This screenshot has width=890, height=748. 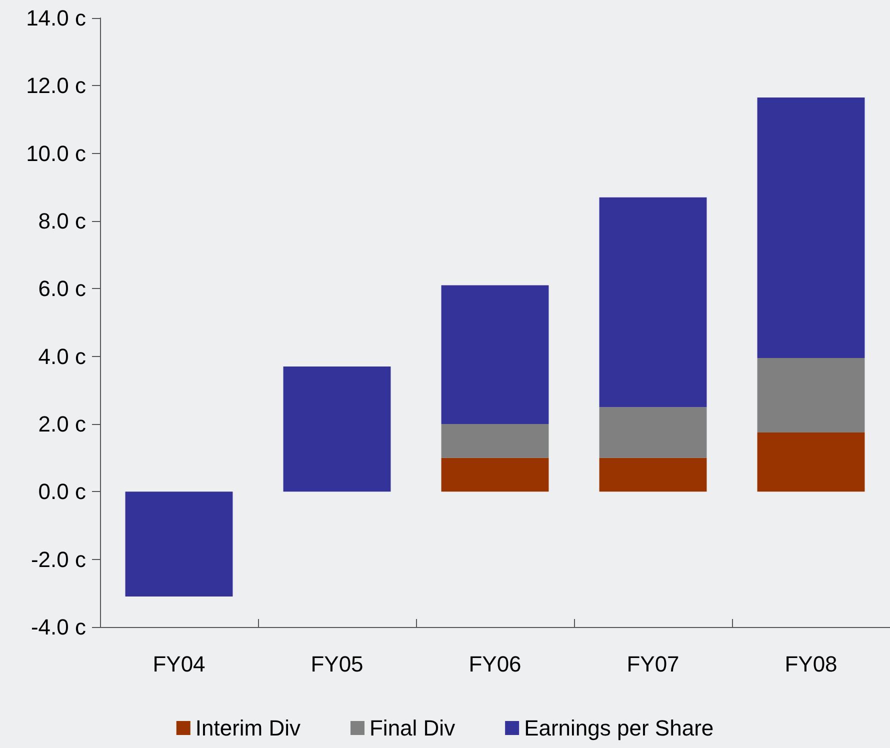 What do you see at coordinates (56, 153) in the screenshot?
I see `y-tick-label: 10.0 c` at bounding box center [56, 153].